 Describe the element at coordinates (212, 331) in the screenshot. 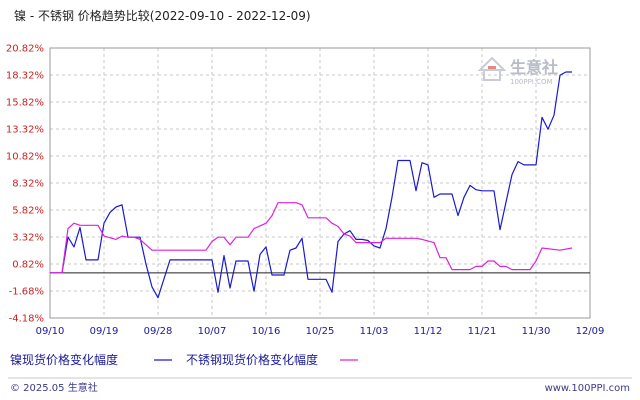

I see `x-tick-label: 10/07` at that location.